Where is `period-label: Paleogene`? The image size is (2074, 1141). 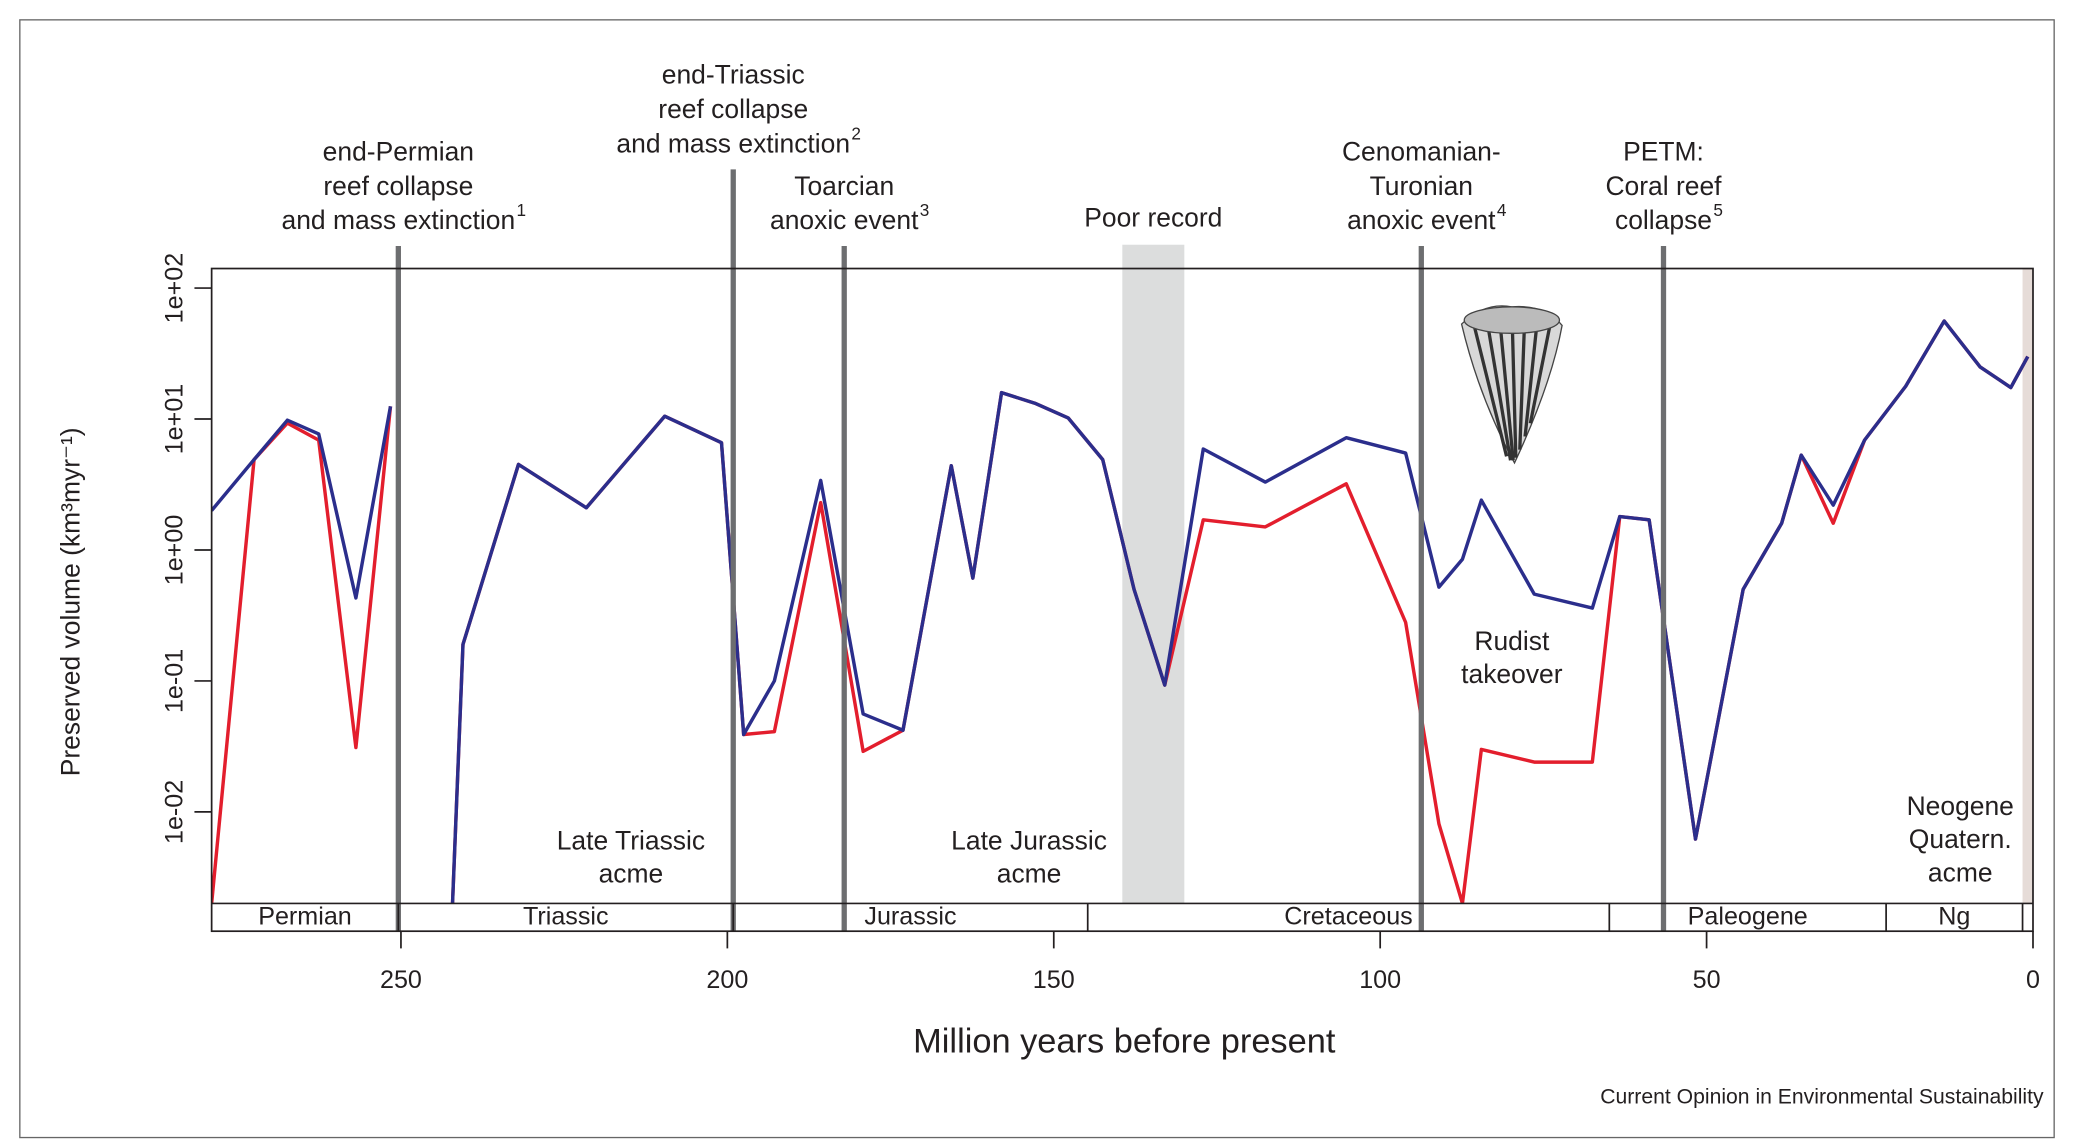
period-label: Paleogene is located at coordinates (1748, 917).